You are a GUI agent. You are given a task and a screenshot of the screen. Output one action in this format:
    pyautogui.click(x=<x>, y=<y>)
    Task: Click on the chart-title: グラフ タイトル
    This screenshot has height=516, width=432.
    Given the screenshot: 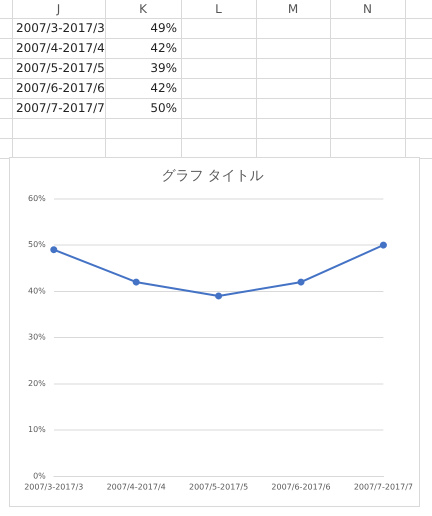 What is the action you would take?
    pyautogui.click(x=212, y=176)
    